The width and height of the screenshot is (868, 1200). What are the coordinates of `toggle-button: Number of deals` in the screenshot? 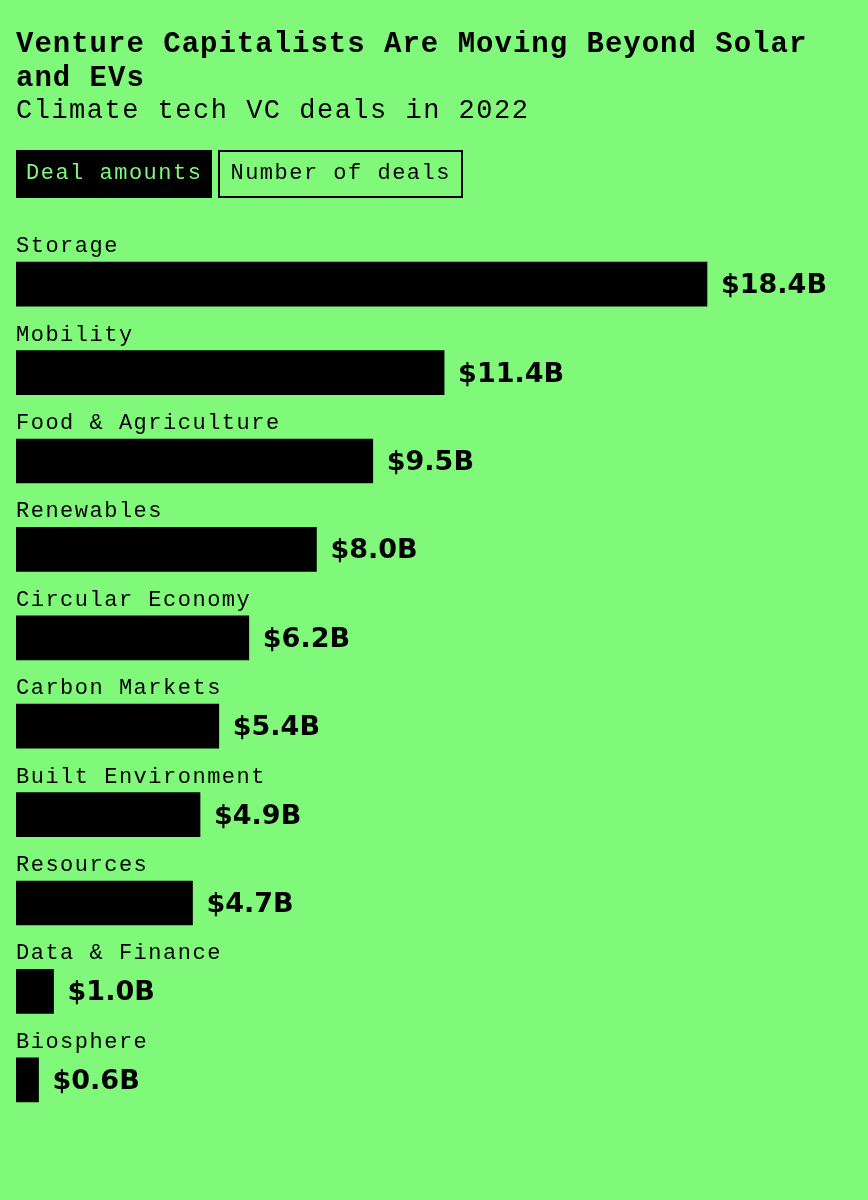 It's located at (340, 174).